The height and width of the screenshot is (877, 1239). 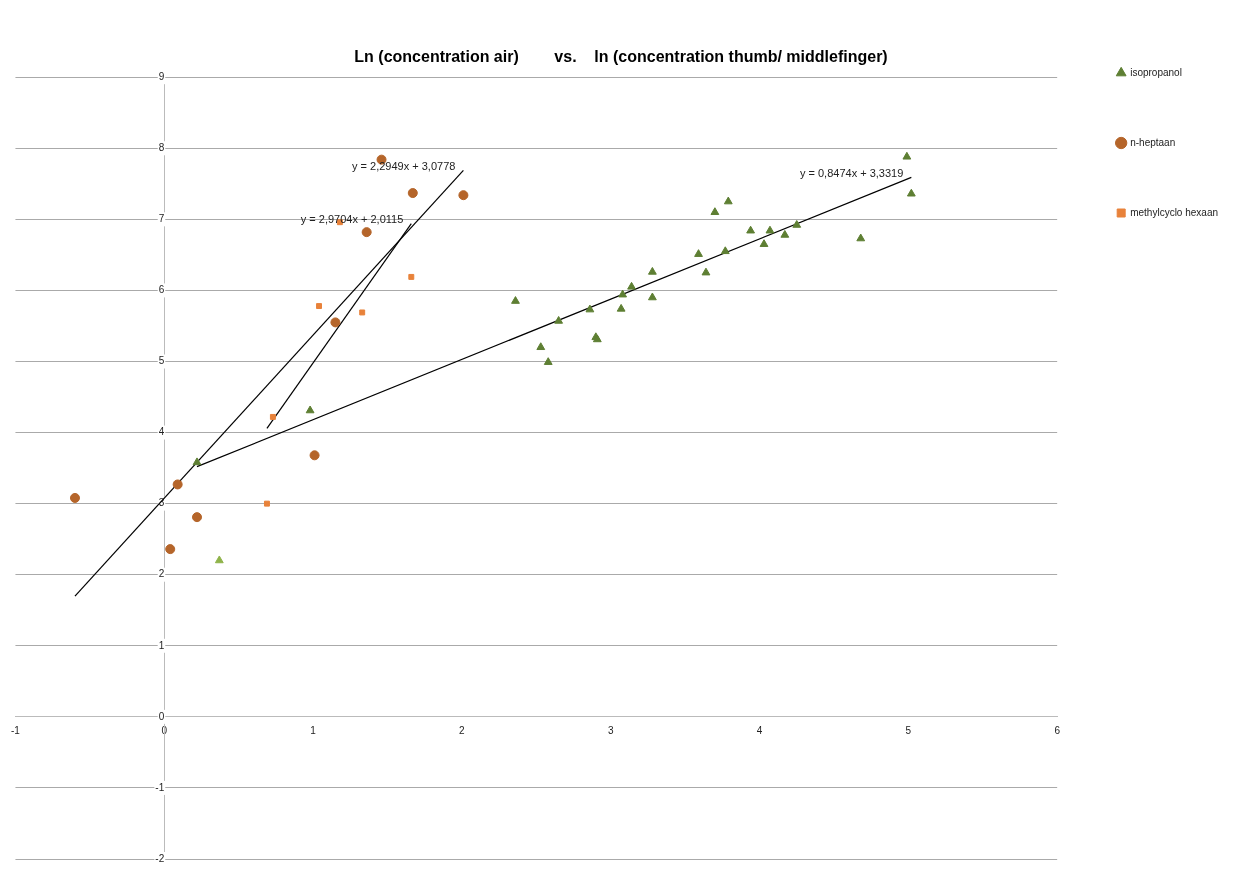 I want to click on x-tick-label: 5, so click(x=908, y=730).